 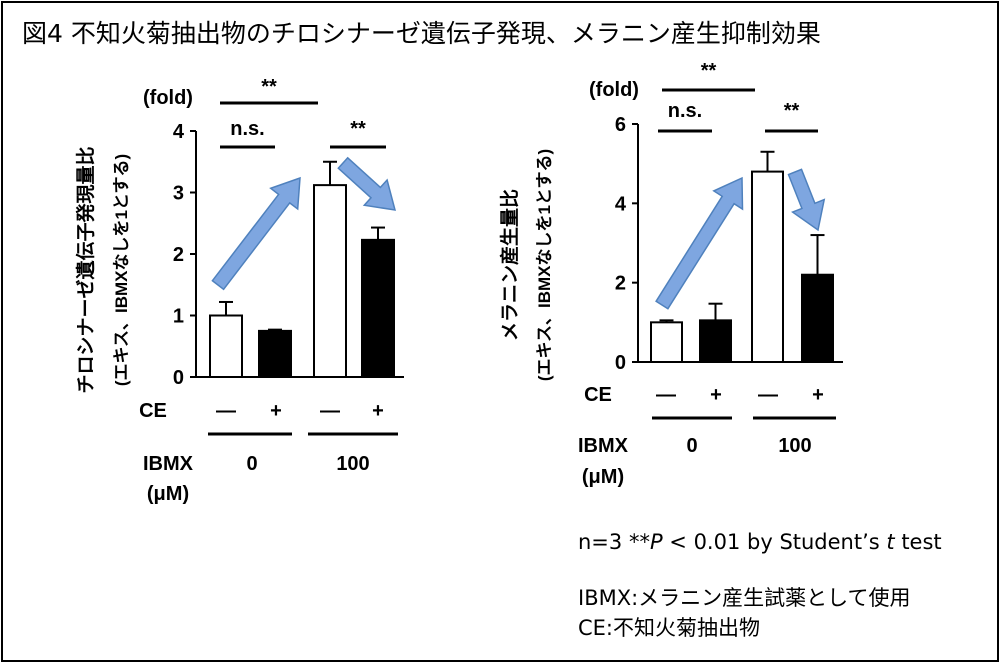 I want to click on chart1-y-tick-label: 2, so click(x=178, y=255).